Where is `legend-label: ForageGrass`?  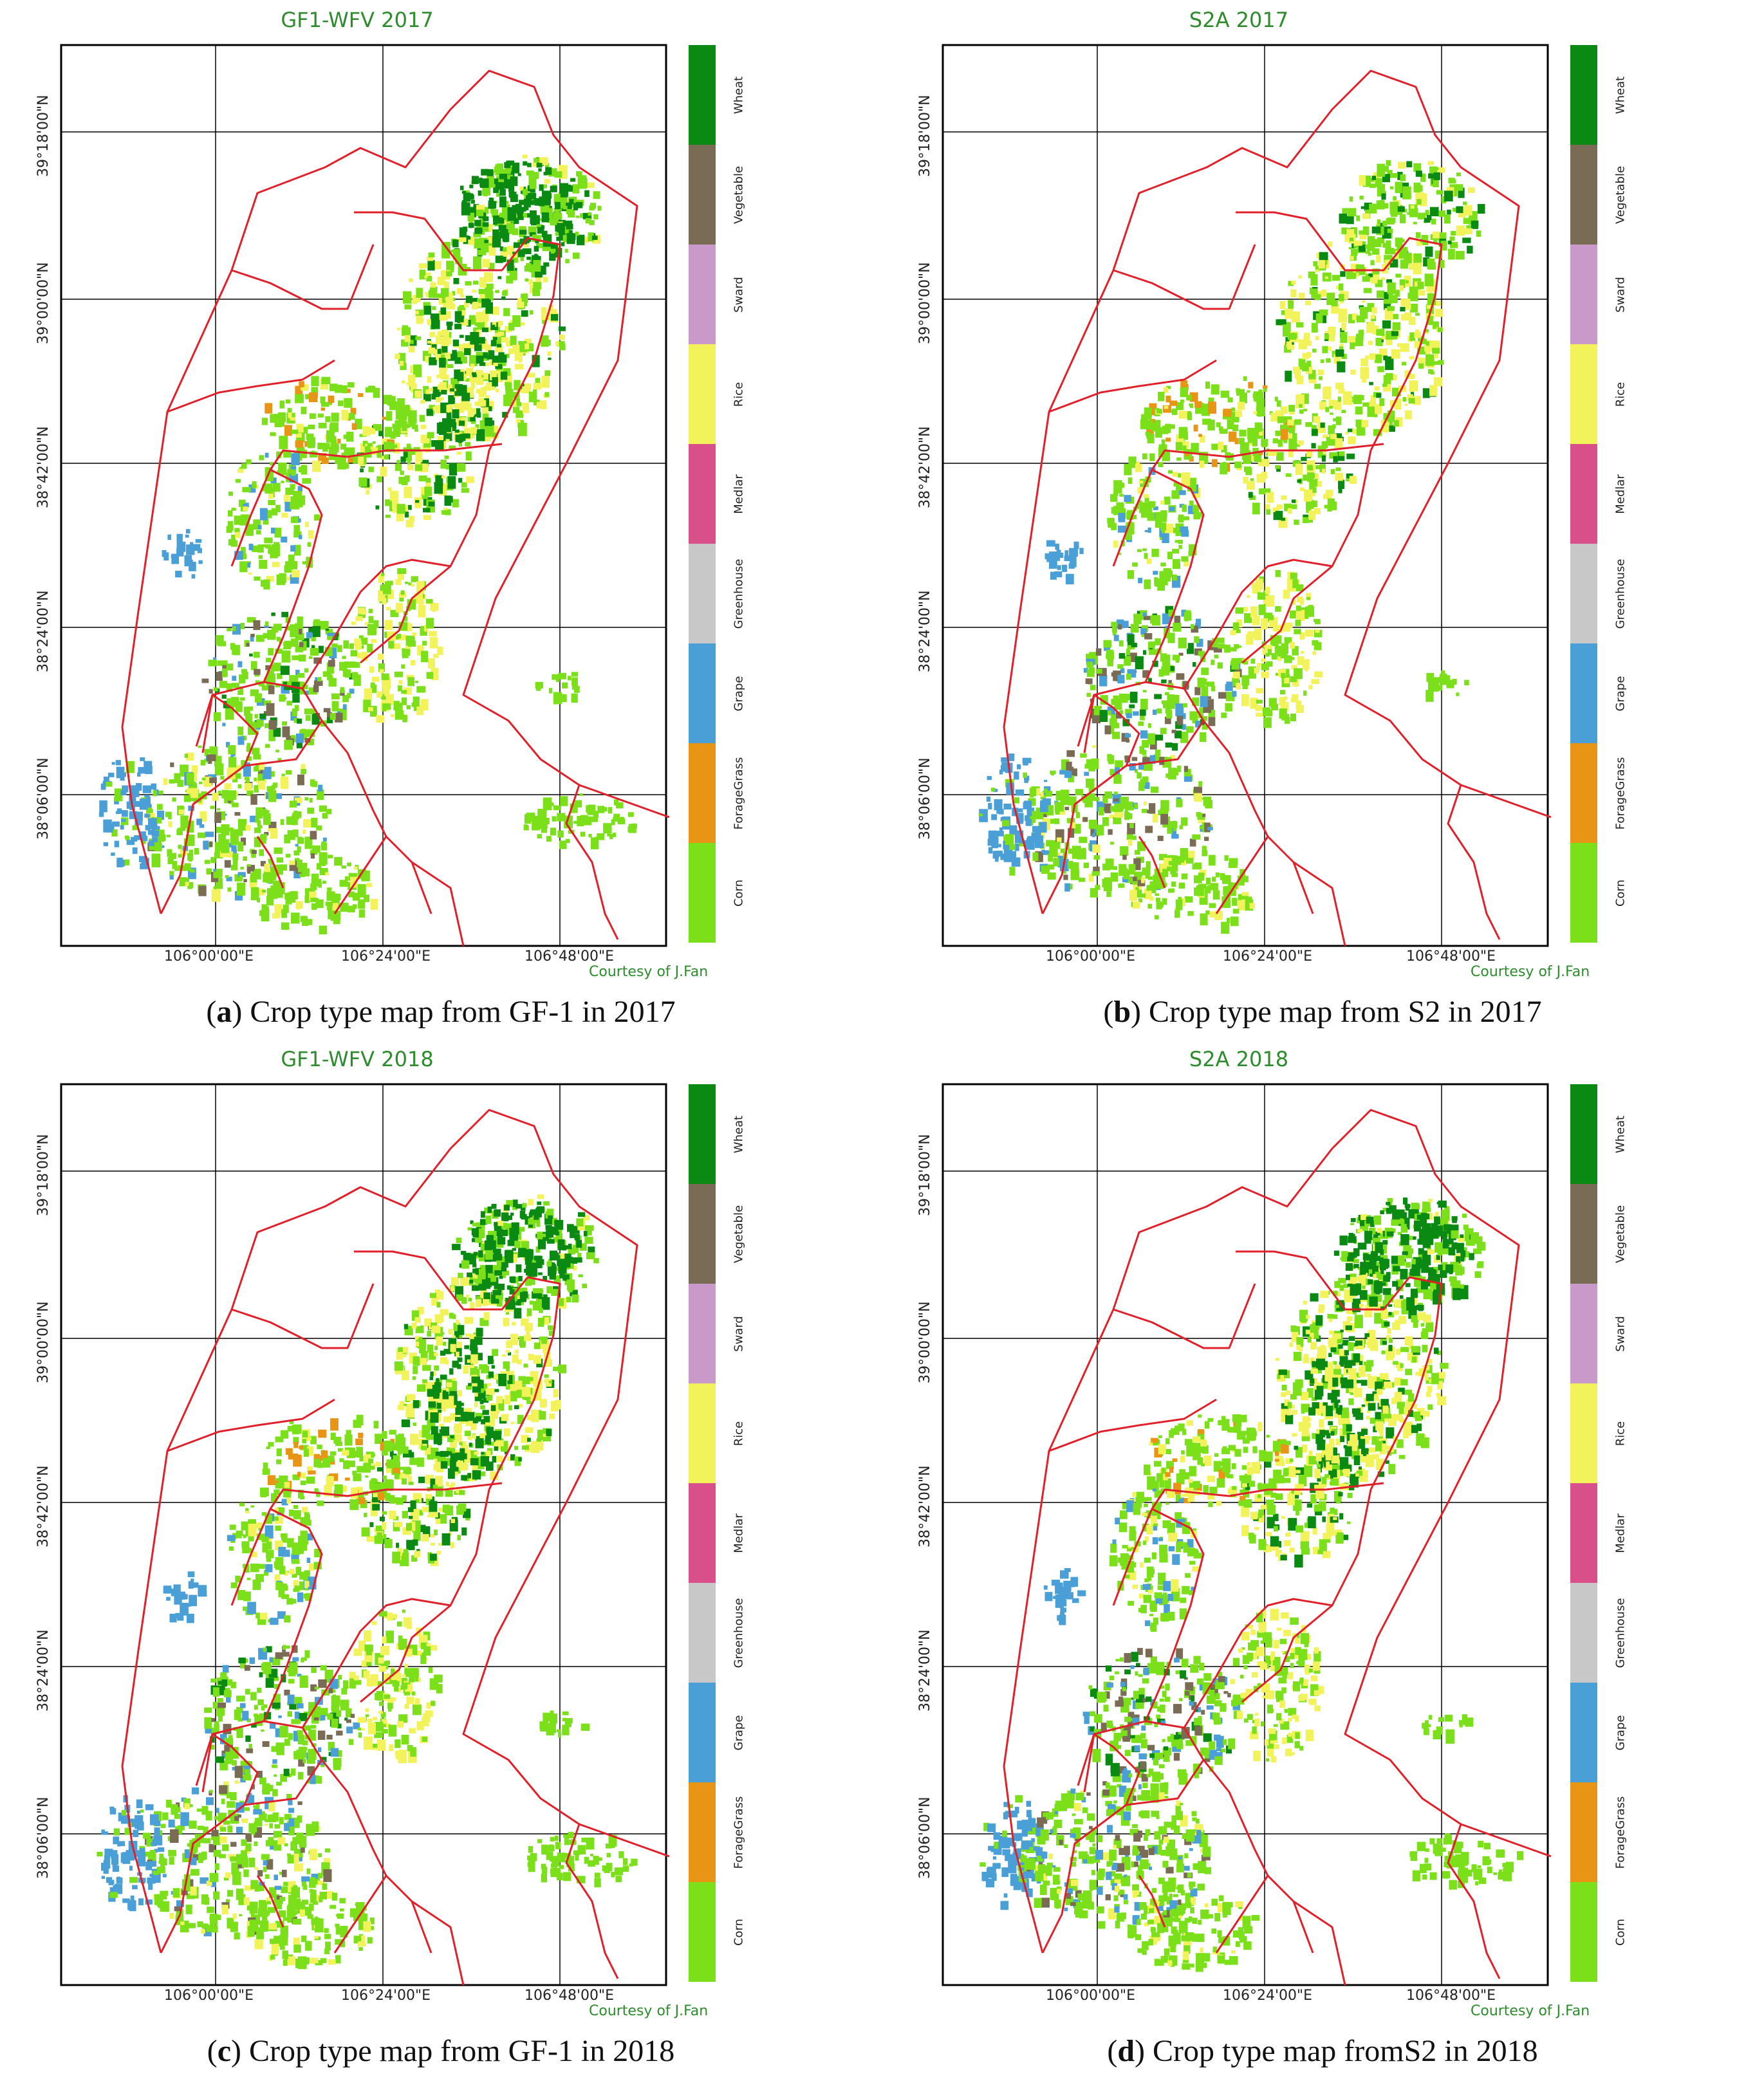 legend-label: ForageGrass is located at coordinates (739, 794).